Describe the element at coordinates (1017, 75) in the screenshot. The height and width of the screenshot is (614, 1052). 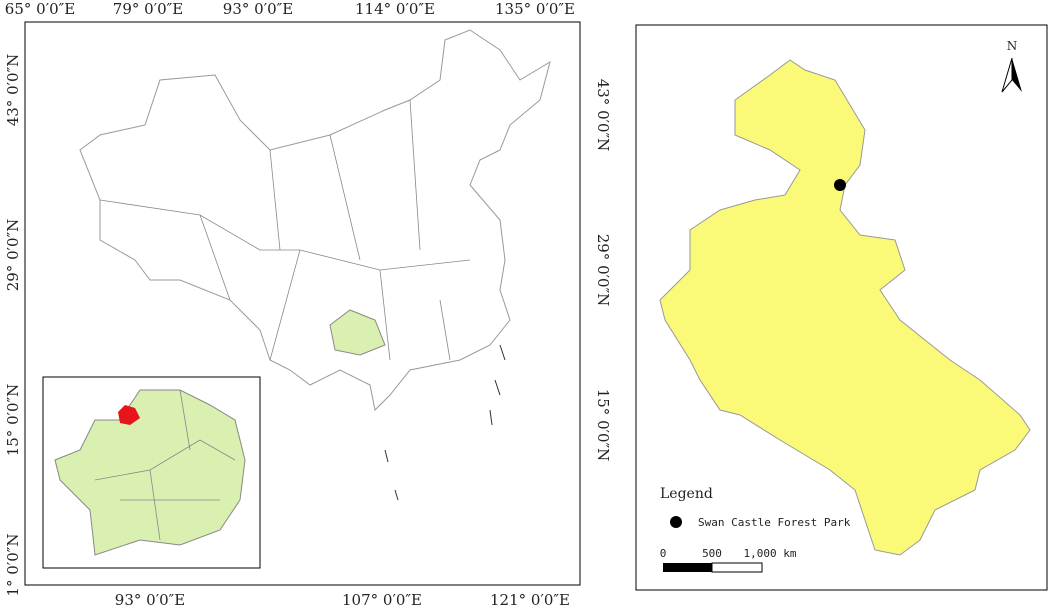
I see `north-arrow` at that location.